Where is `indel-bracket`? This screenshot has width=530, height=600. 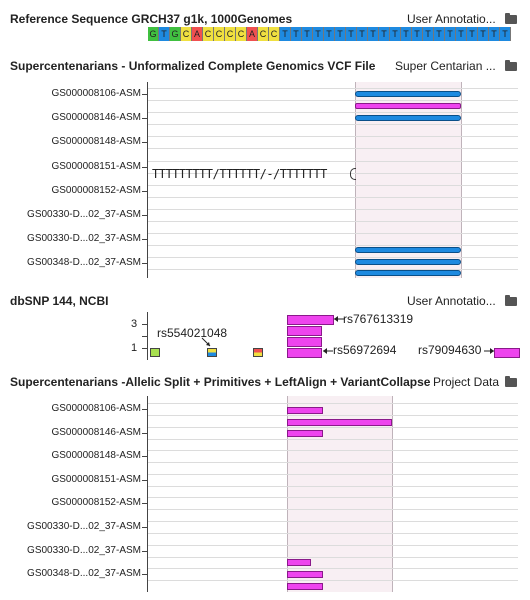
indel-bracket is located at coordinates (353, 174).